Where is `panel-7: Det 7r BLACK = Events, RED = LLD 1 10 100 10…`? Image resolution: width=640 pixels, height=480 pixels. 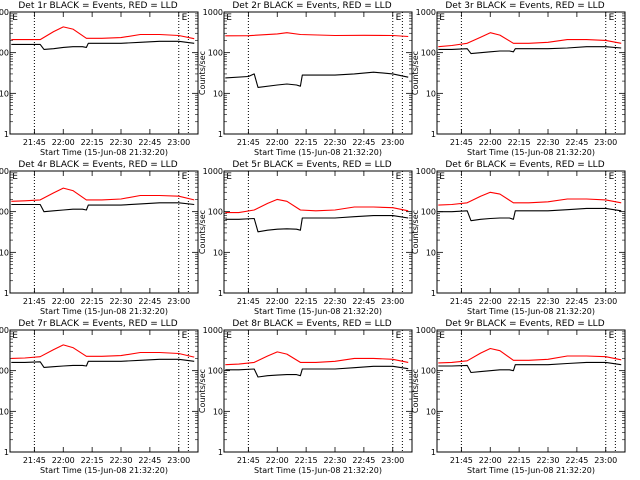 panel-7: Det 7r BLACK = Events, RED = LLD 1 10 100 10… is located at coordinates (99, 397).